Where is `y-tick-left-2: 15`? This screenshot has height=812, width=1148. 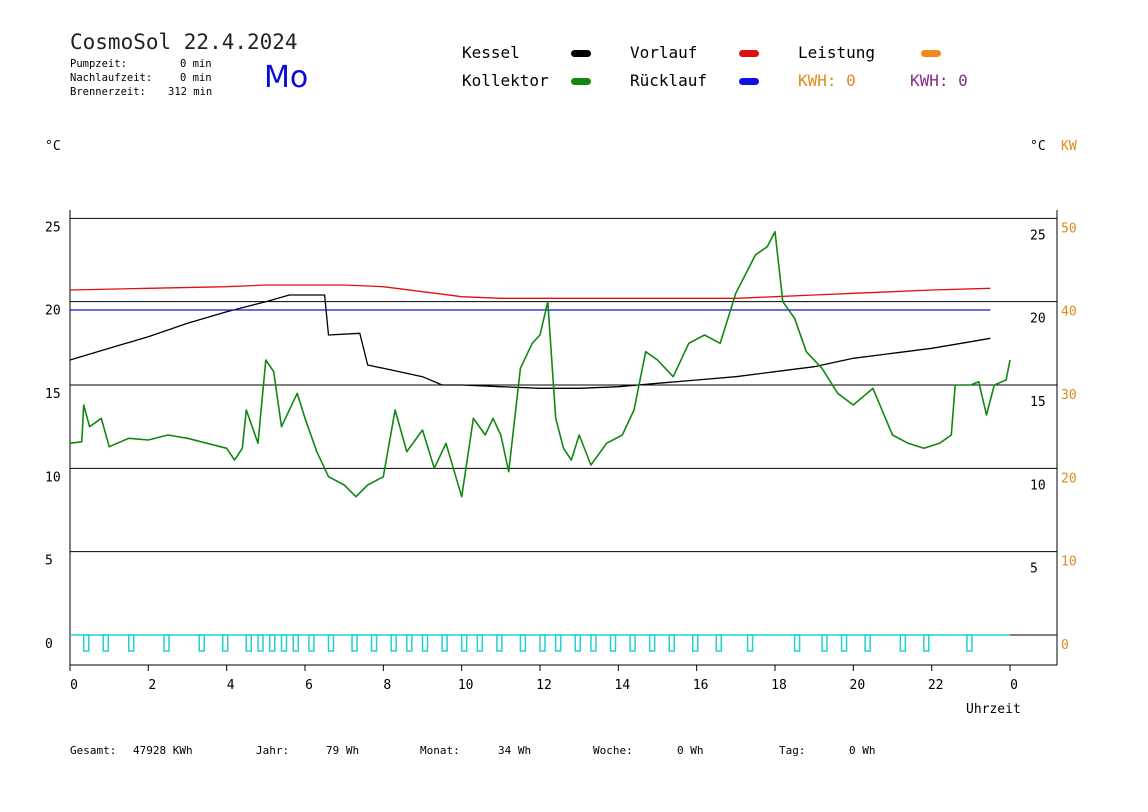 y-tick-left-2: 15 is located at coordinates (53, 394).